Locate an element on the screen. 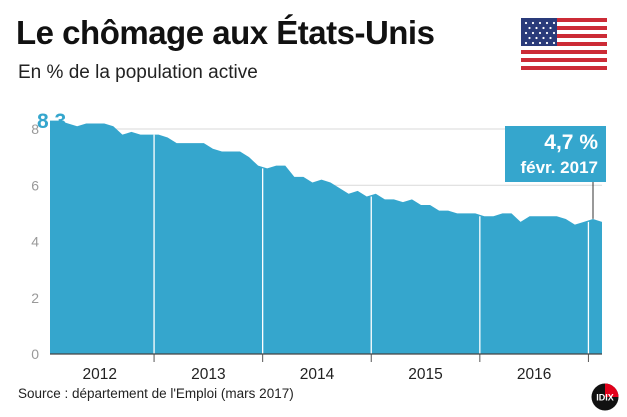 The width and height of the screenshot is (627, 417). y-tick-label: 2 is located at coordinates (35, 298).